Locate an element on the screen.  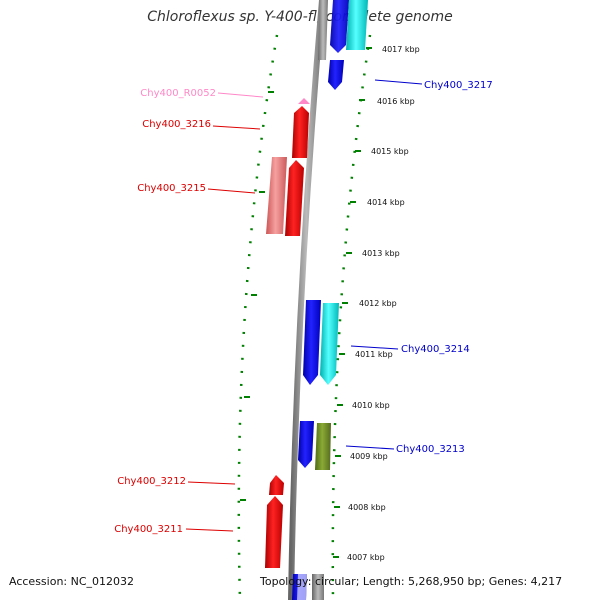
label-Chy400_3216: Chy400_3216 is located at coordinates (176, 124).